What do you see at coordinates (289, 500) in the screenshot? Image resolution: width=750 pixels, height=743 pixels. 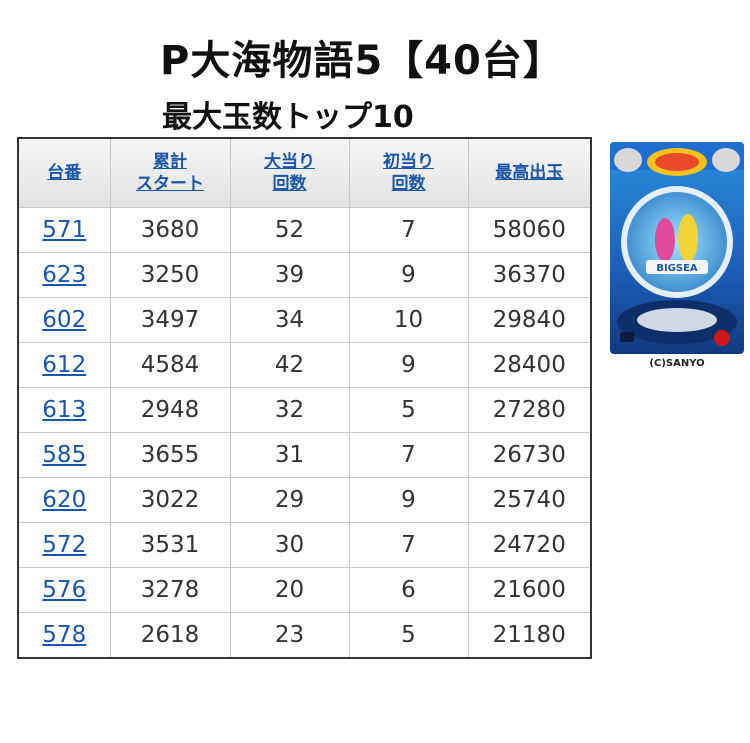 I see `jackpot-count-cell: 29` at bounding box center [289, 500].